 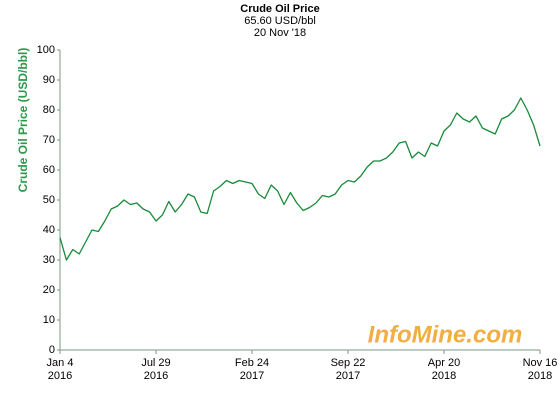 What do you see at coordinates (155, 363) in the screenshot?
I see `x-tick-label: Jul 29` at bounding box center [155, 363].